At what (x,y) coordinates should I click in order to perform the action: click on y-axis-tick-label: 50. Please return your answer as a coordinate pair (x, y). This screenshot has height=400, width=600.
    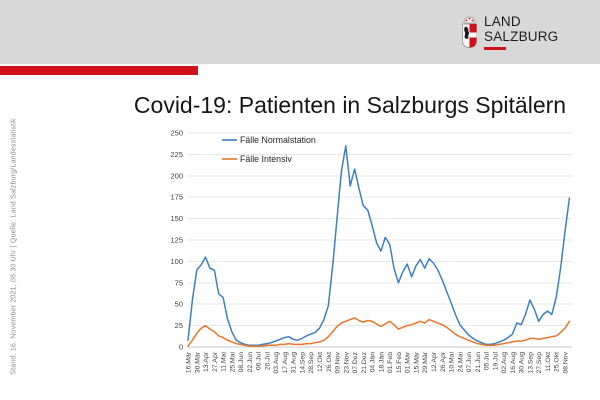
    Looking at the image, I should click on (179, 304).